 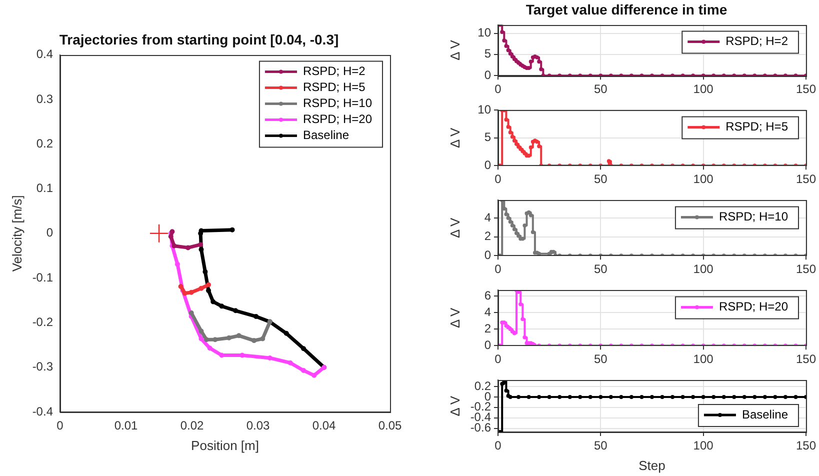 I want to click on x-tick-label: 0.05, so click(x=390, y=425).